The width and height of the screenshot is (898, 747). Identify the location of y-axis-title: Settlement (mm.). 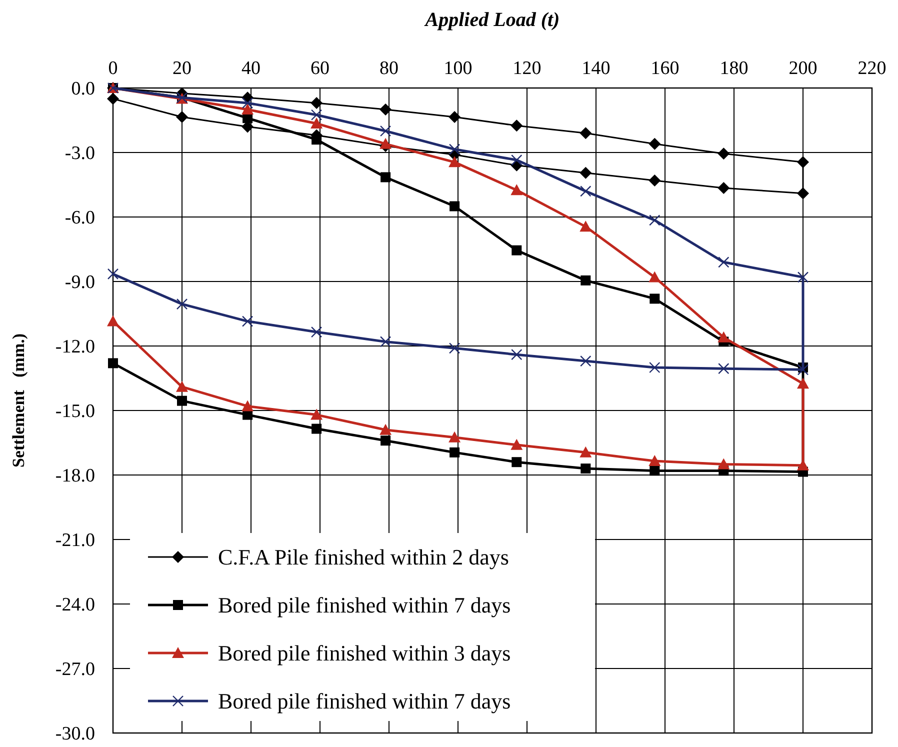
(18, 400).